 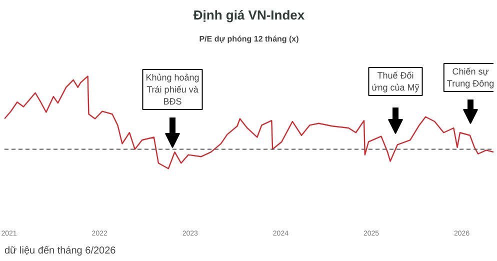 What do you see at coordinates (470, 77) in the screenshot?
I see `annotation: Chiến sự Trung Đông` at bounding box center [470, 77].